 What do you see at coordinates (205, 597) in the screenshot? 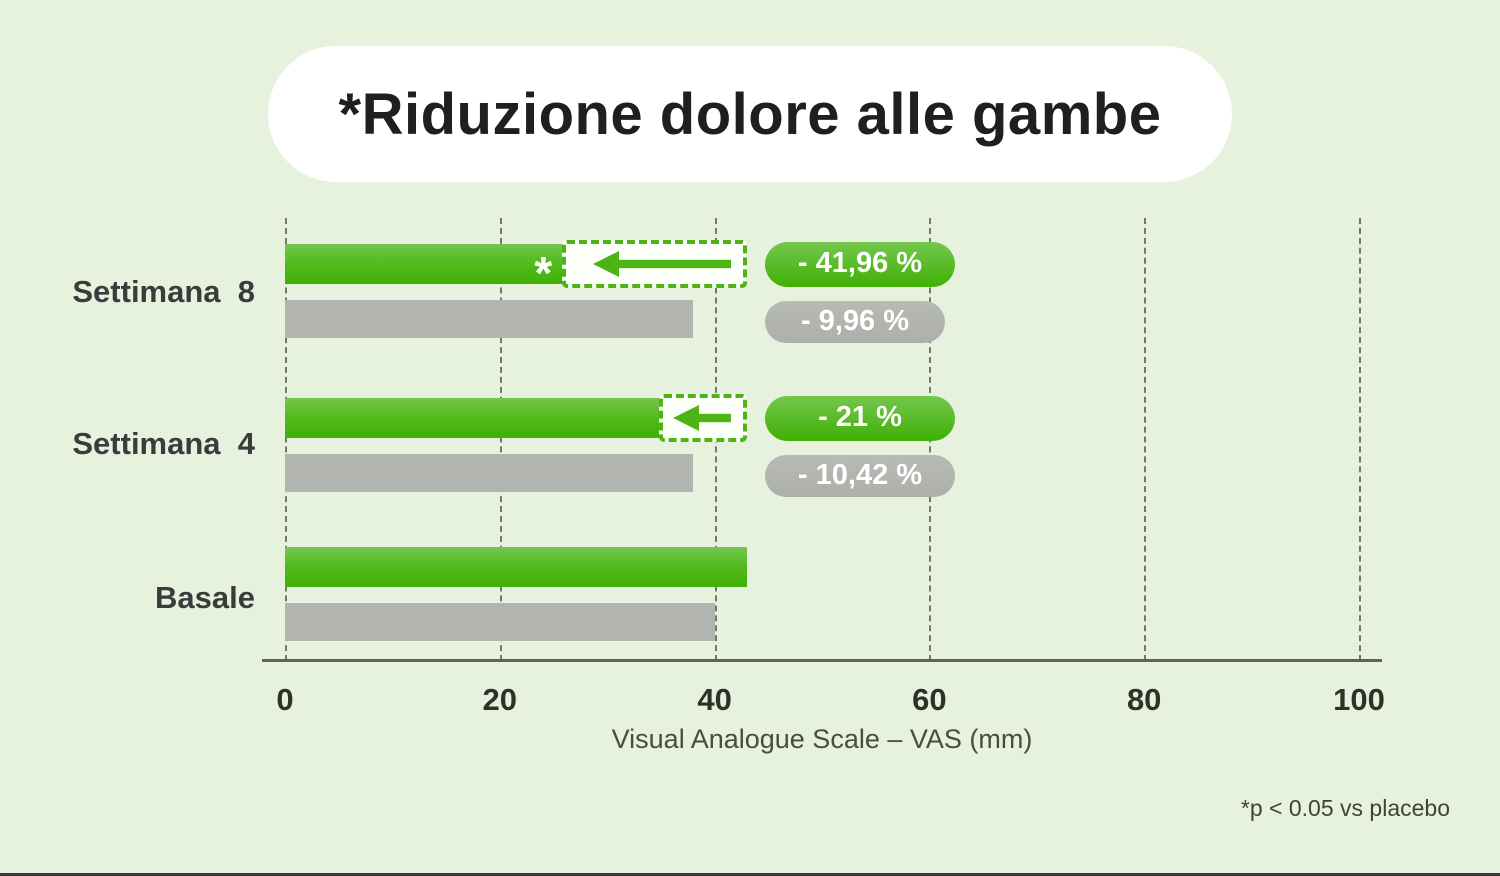
I see `category-label: Basale` at bounding box center [205, 597].